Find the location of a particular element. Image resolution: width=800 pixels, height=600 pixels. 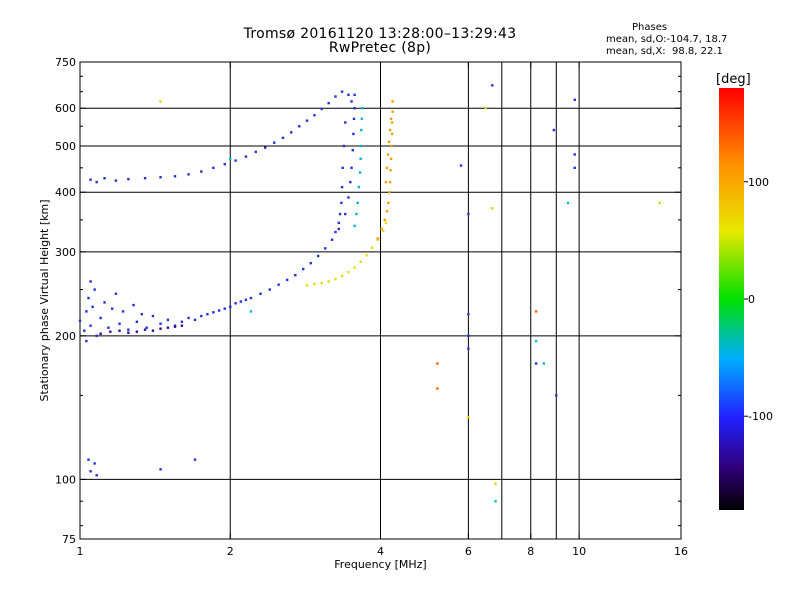

x-tick-label: 16 is located at coordinates (681, 551).